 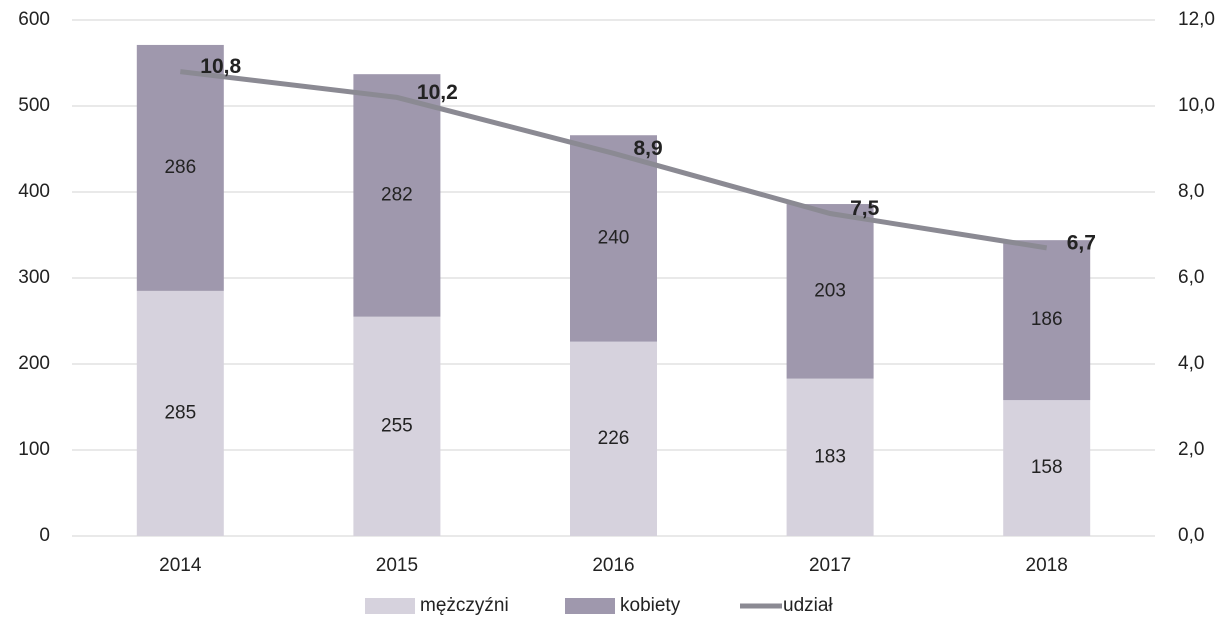 I want to click on x-tick-label: 2017, so click(x=830, y=565).